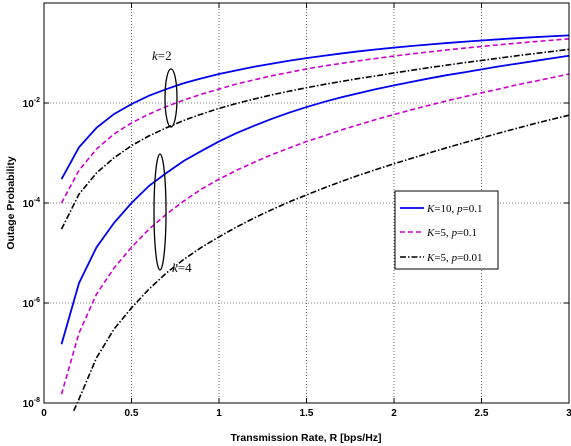  Describe the element at coordinates (31, 403) in the screenshot. I see `y-tick-label: 10⁻⁸` at that location.